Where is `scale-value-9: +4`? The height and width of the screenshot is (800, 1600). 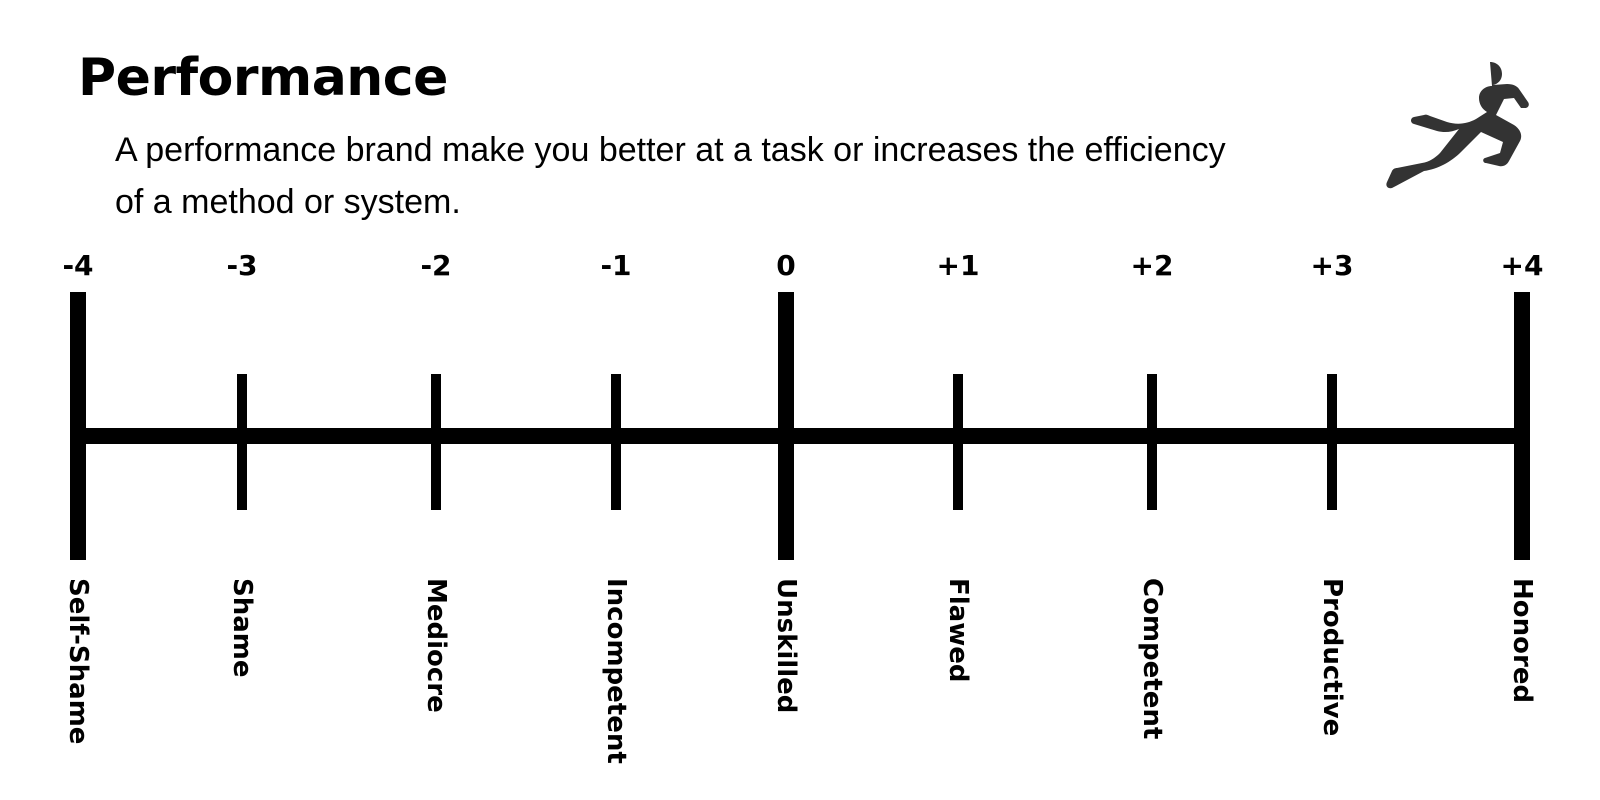
scale-value-9: +4 is located at coordinates (1522, 265).